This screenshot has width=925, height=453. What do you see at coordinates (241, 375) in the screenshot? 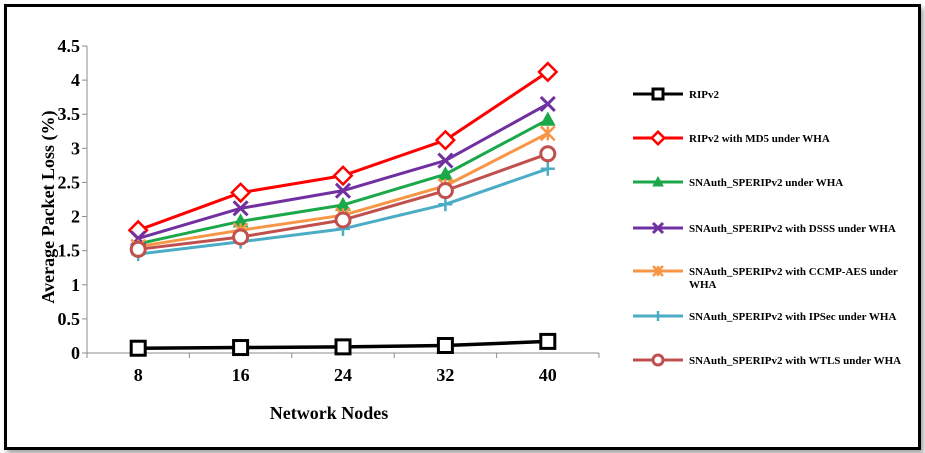
I see `x-tick-label: 16` at bounding box center [241, 375].